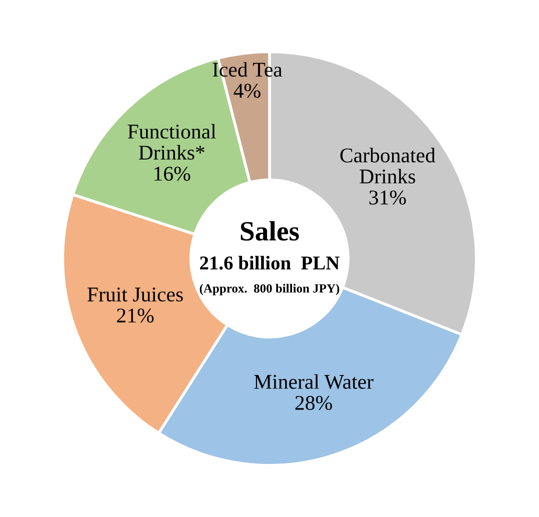  I want to click on slice-label: Carbonated Drinks, so click(388, 166).